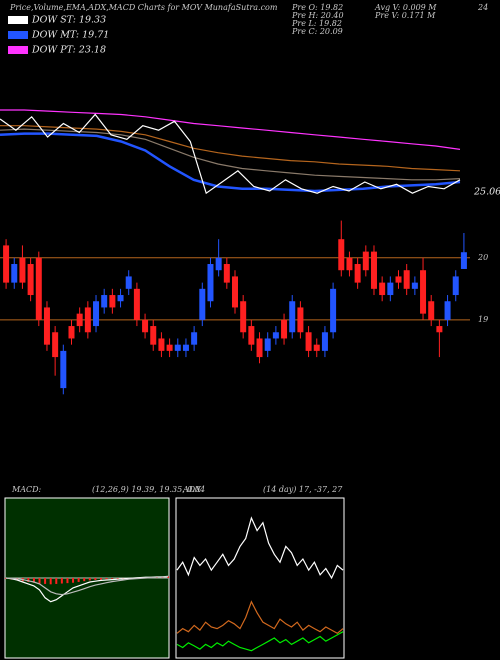 This screenshot has height=660, width=500. I want to click on y-tick-label: 19, so click(483, 319).